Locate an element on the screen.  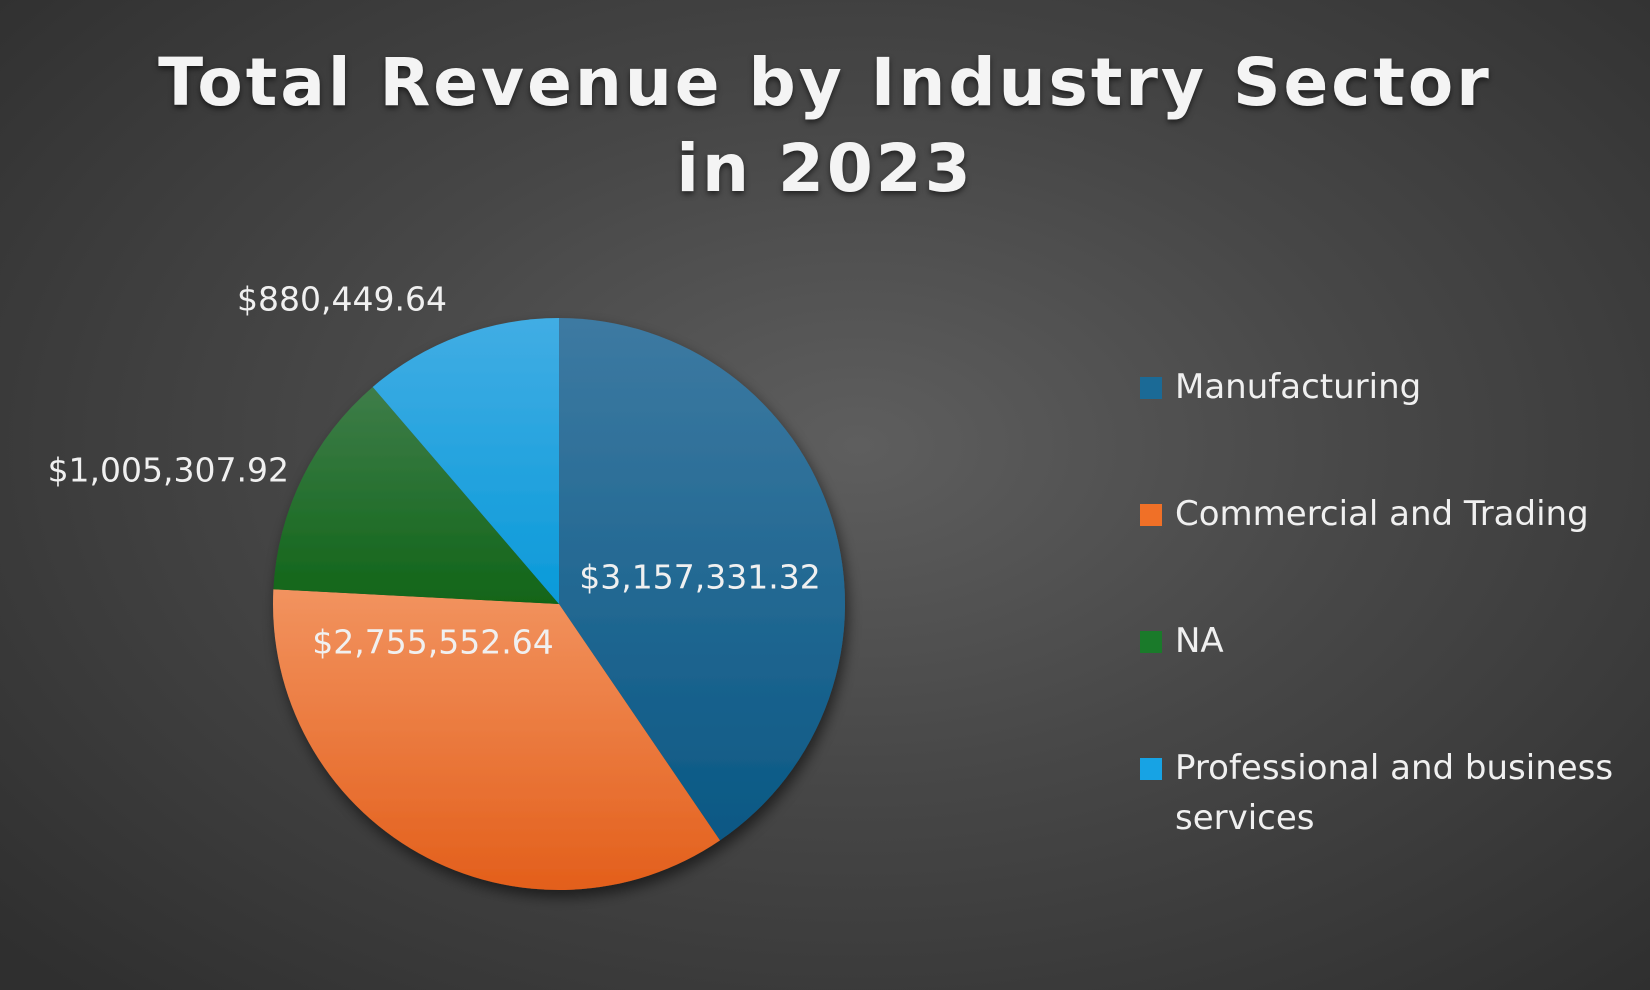
data-label-professional-and-business-services: $880,449.64 is located at coordinates (342, 299).